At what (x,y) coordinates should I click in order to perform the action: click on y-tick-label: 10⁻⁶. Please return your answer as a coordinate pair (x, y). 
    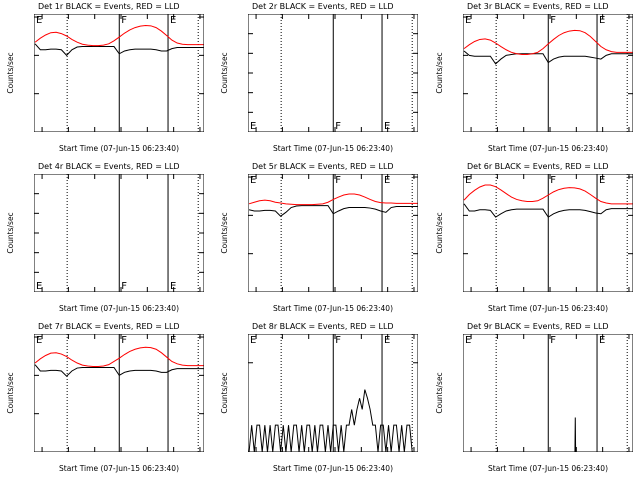
    Looking at the image, I should click on (23, 174).